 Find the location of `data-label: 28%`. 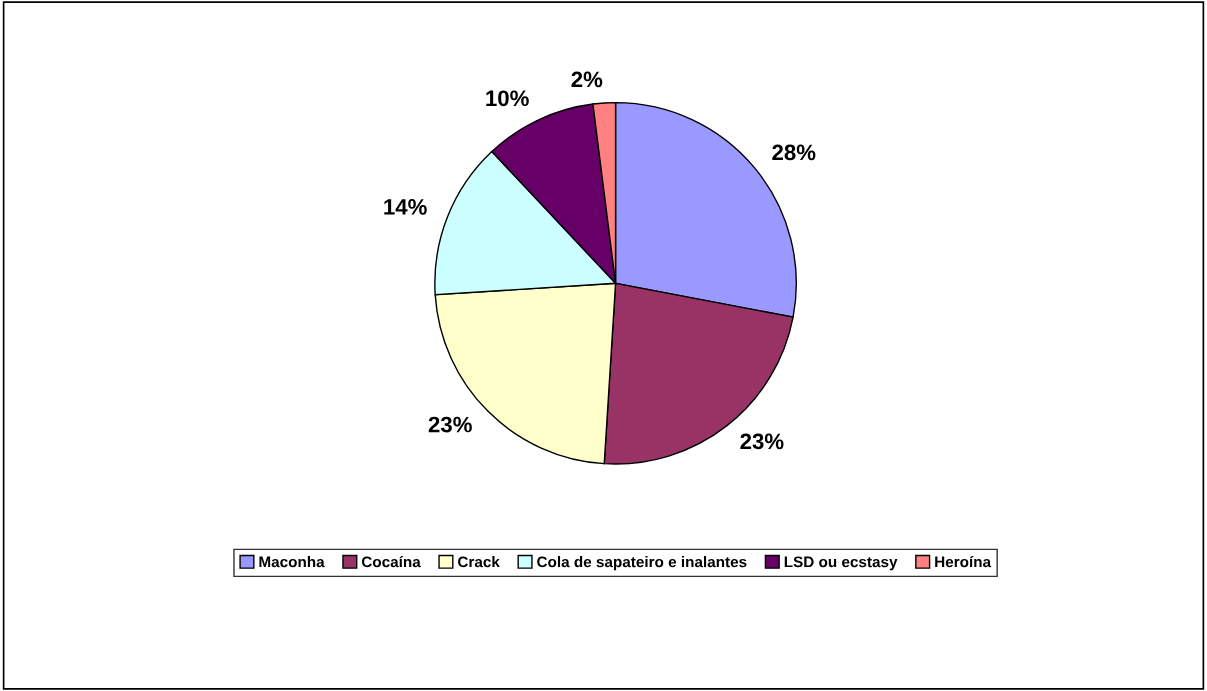

data-label: 28% is located at coordinates (794, 152).